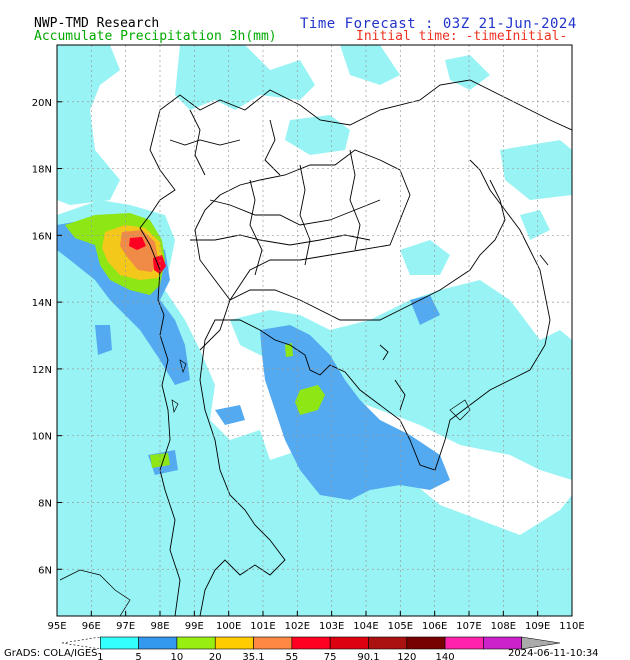 This screenshot has height=660, width=630. What do you see at coordinates (253, 656) in the screenshot?
I see `colorbar-label: 35.1` at bounding box center [253, 656].